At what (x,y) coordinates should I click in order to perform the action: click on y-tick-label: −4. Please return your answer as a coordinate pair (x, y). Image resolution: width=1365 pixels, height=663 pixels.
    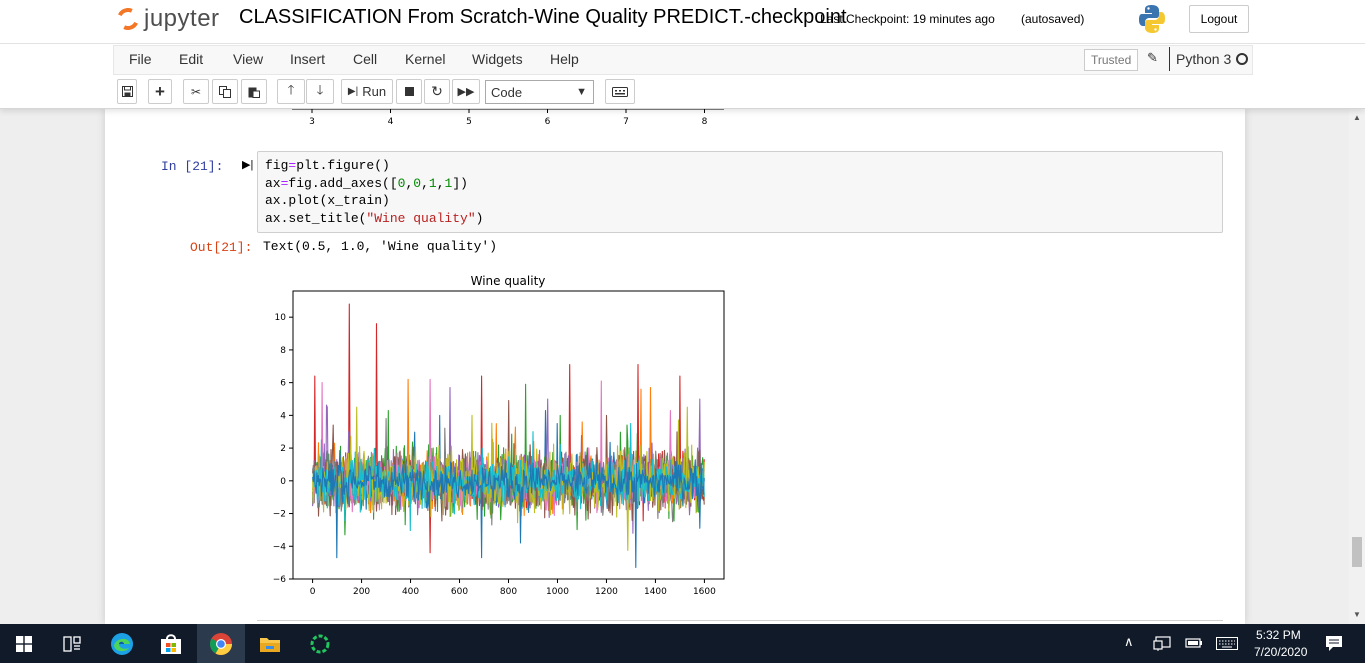
    Looking at the image, I should click on (280, 547).